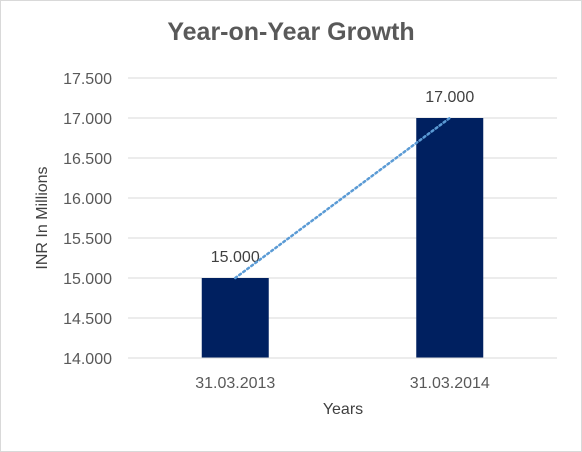  I want to click on y-tick-label: 16.000, so click(87, 199).